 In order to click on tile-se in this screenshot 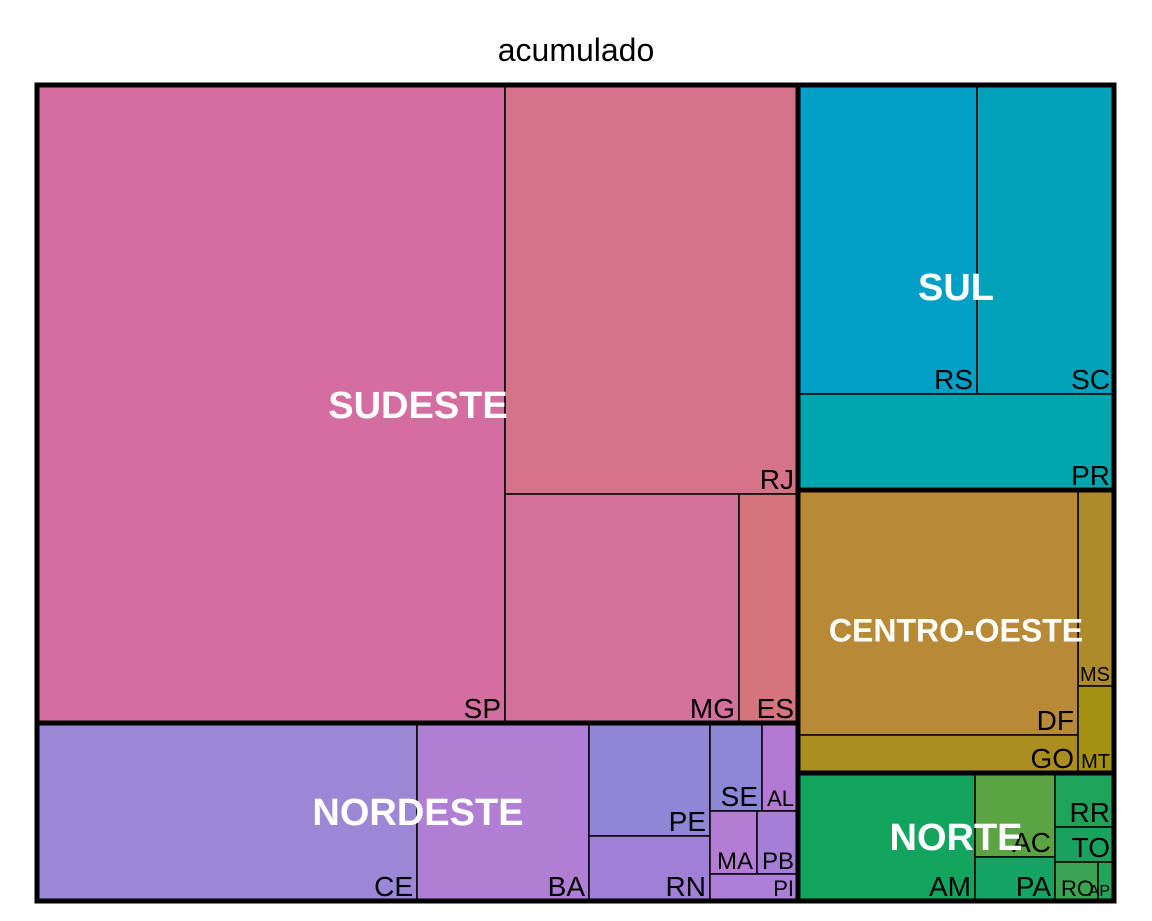, I will do `click(736, 767)`.